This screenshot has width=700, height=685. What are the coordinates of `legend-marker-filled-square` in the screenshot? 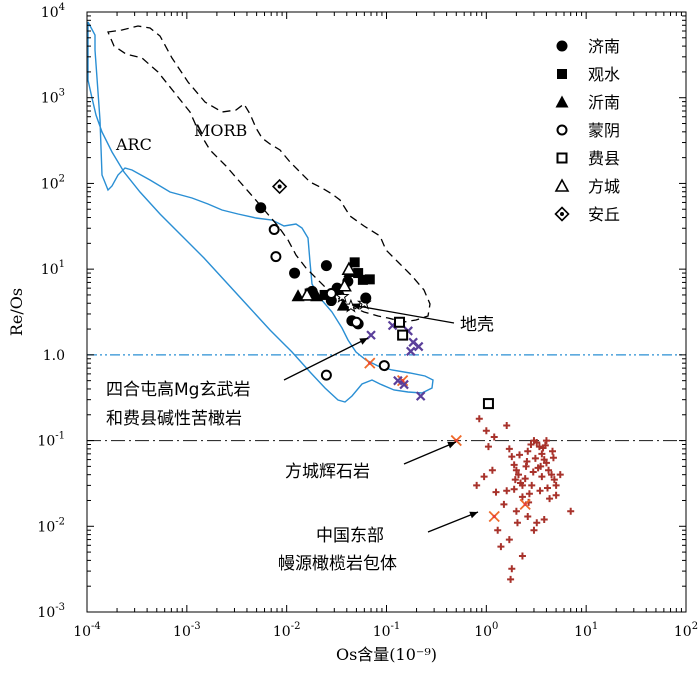 It's located at (562, 74).